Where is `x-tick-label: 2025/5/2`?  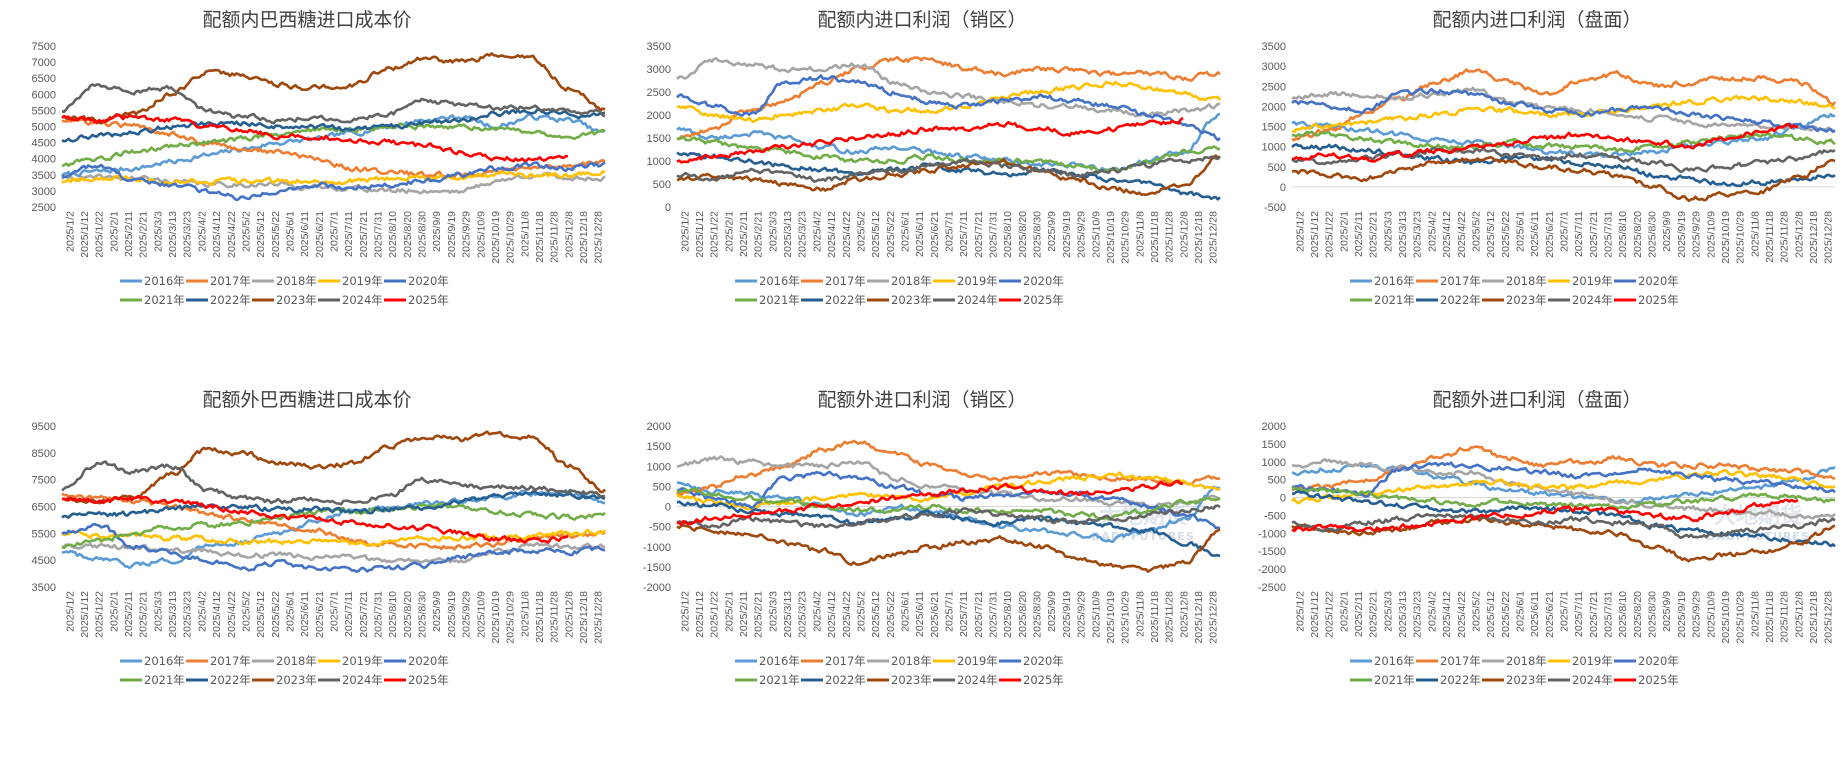 x-tick-label: 2025/5/2 is located at coordinates (1476, 611).